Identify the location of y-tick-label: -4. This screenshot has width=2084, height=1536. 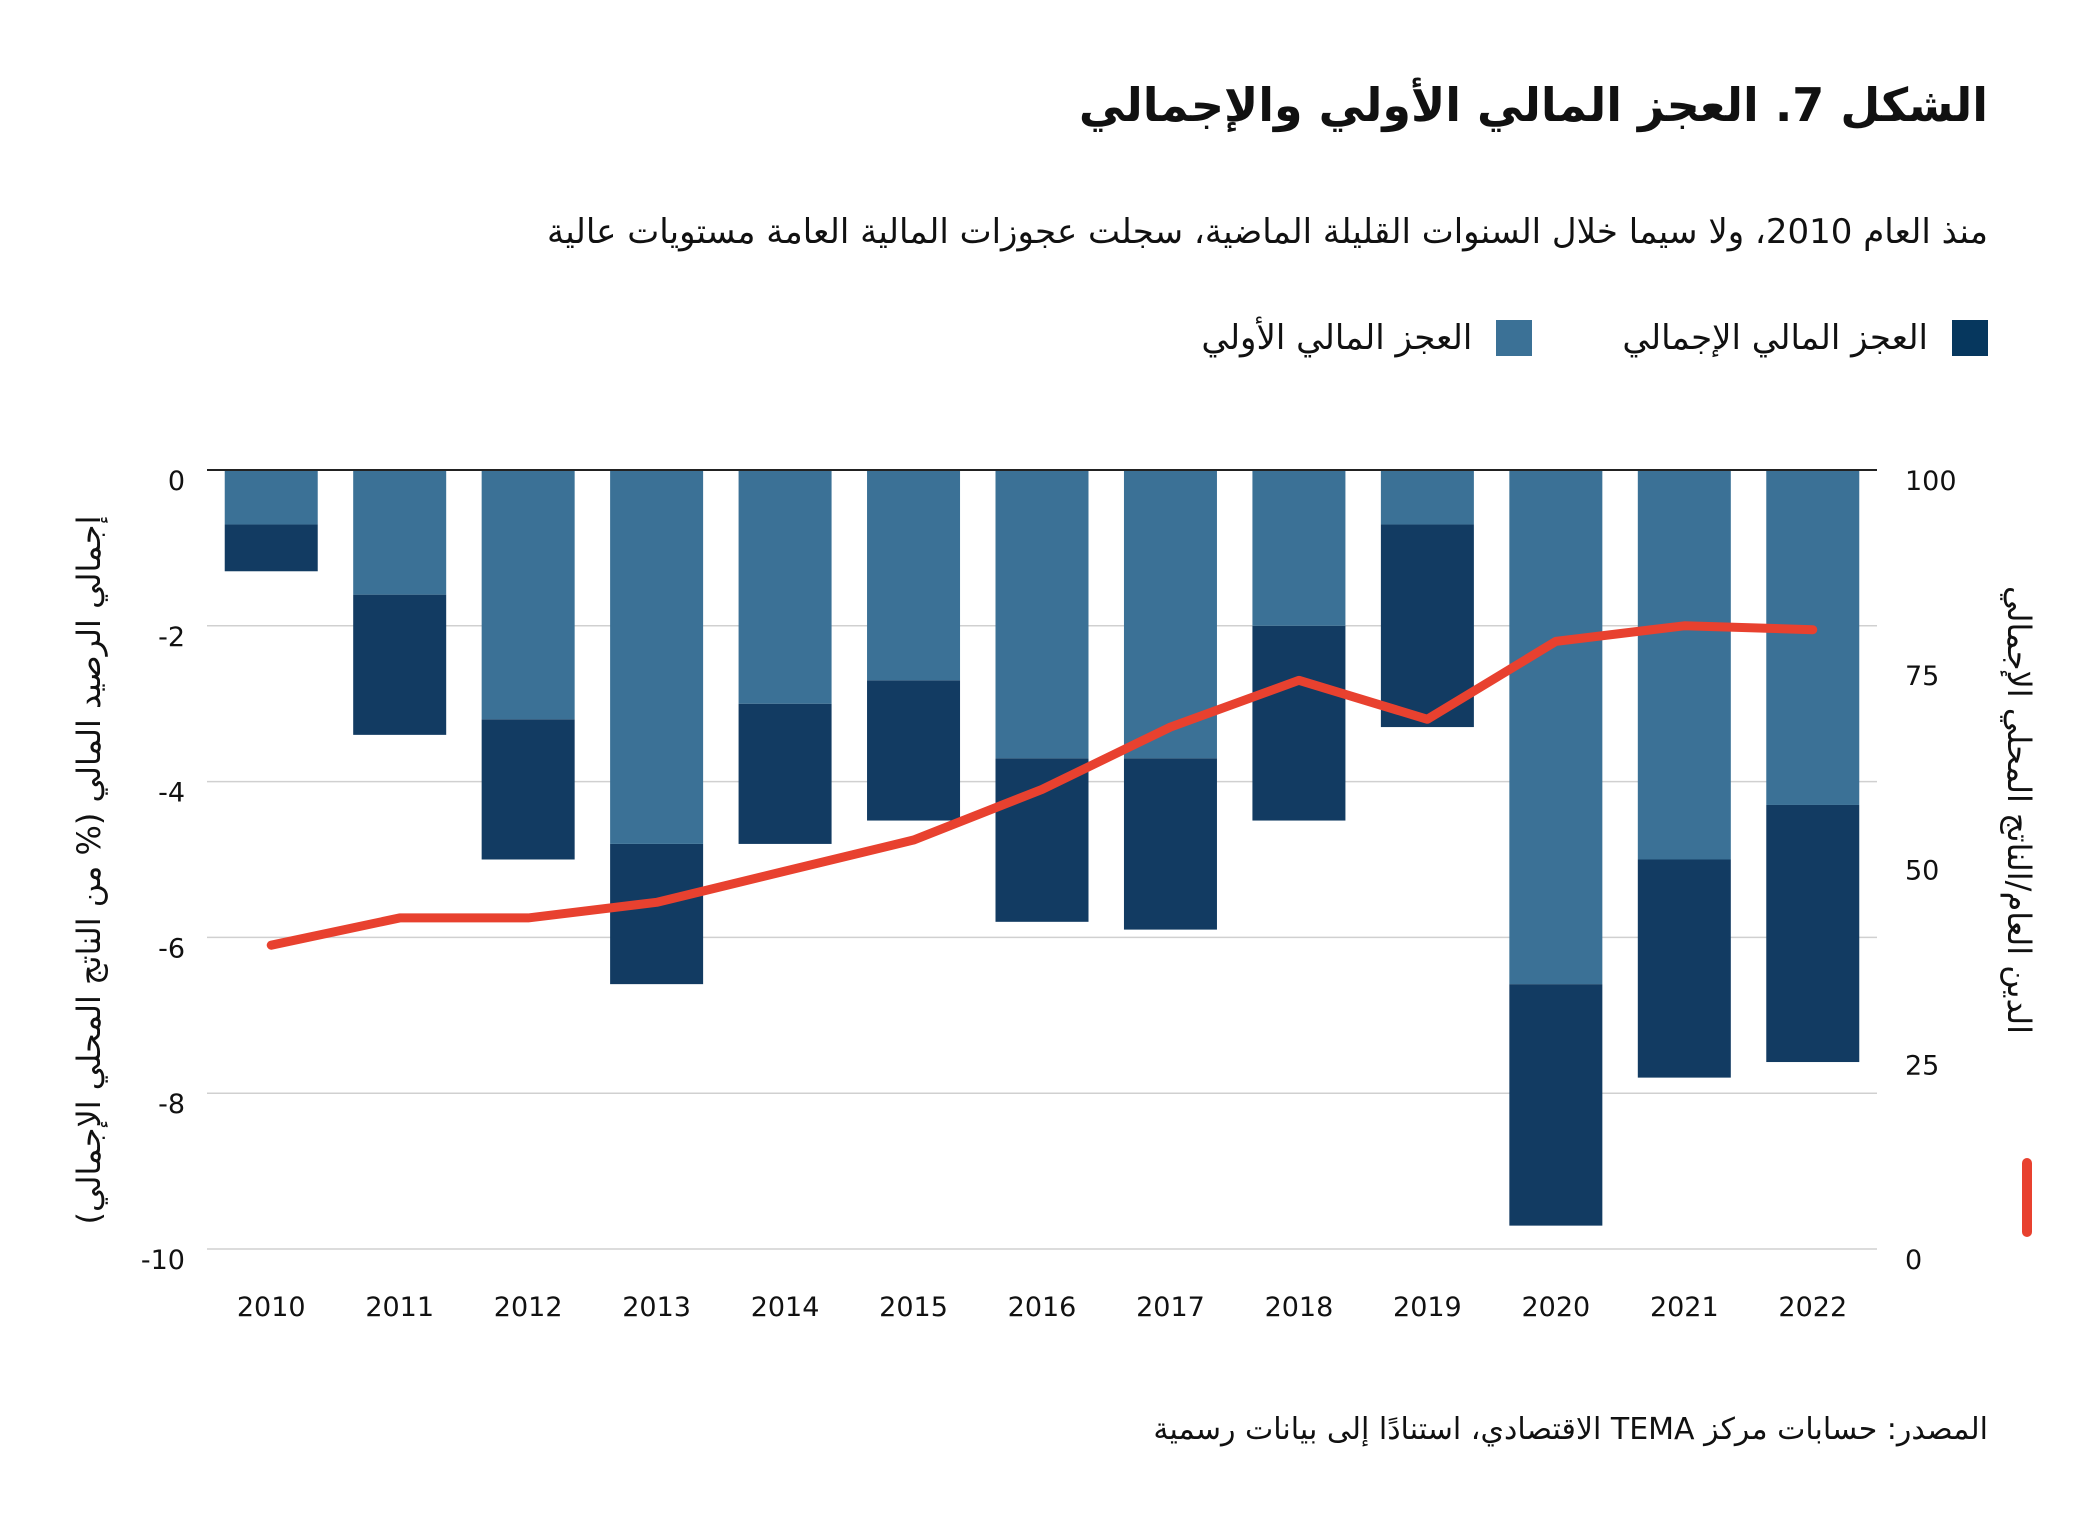
(171, 793).